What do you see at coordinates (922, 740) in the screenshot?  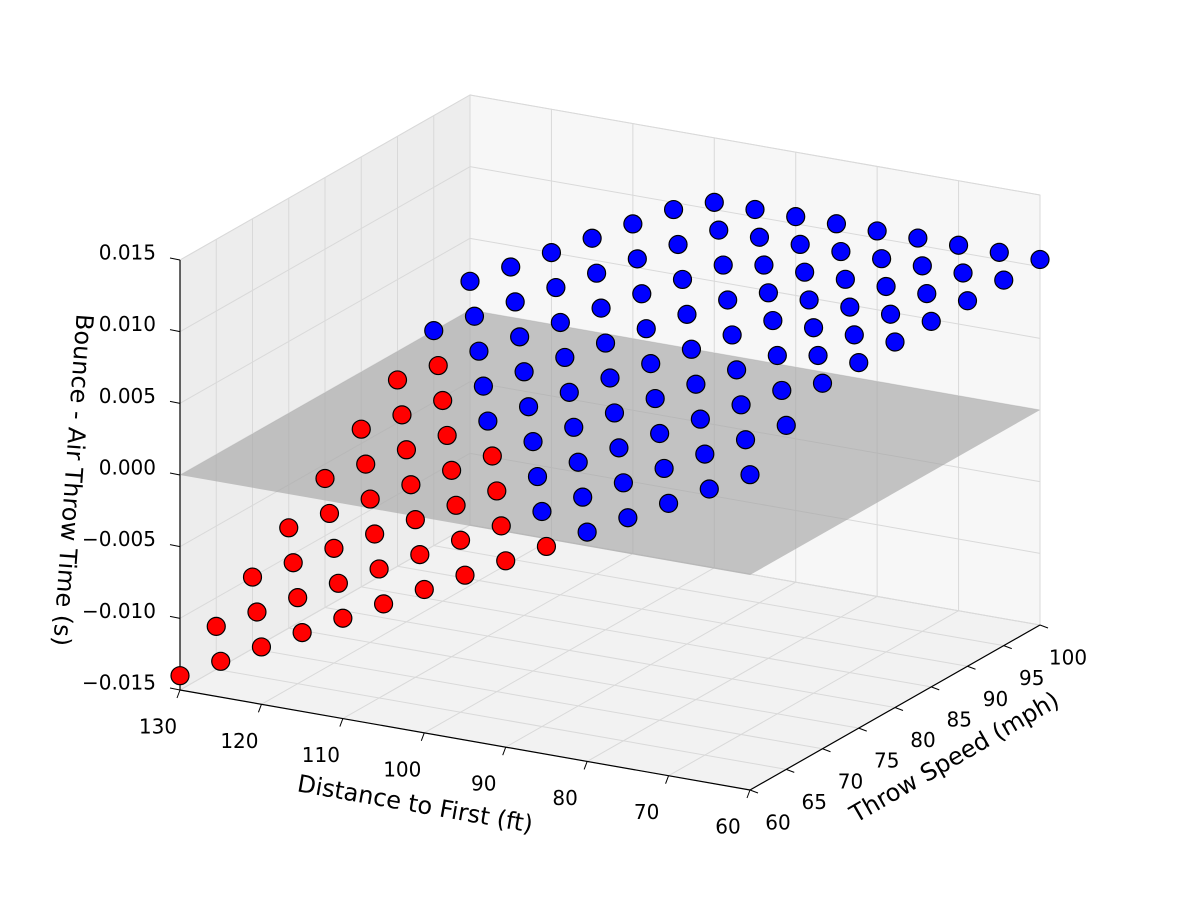 I see `y-tick-label: 80` at bounding box center [922, 740].